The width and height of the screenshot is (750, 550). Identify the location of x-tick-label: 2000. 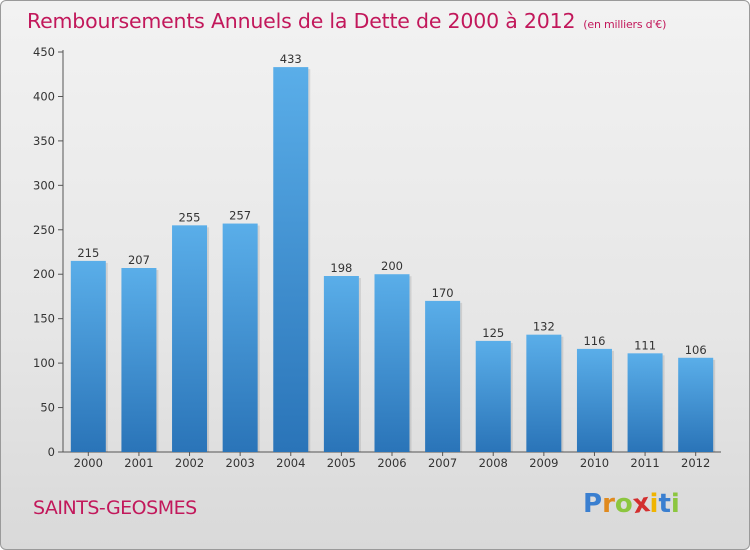
(88, 463).